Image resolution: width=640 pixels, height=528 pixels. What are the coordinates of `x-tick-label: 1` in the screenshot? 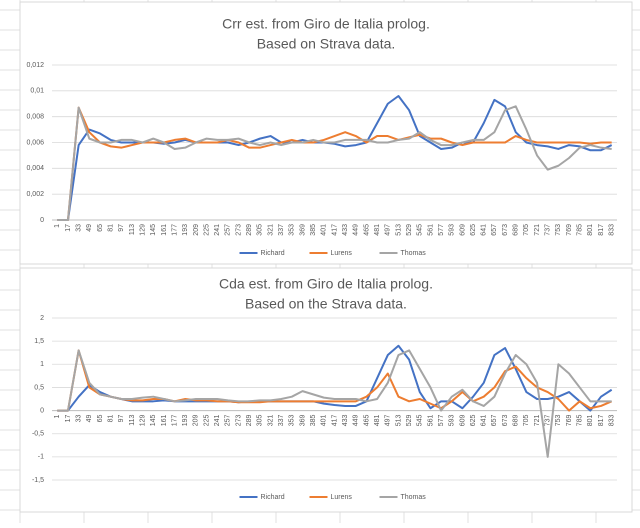 It's located at (57, 416).